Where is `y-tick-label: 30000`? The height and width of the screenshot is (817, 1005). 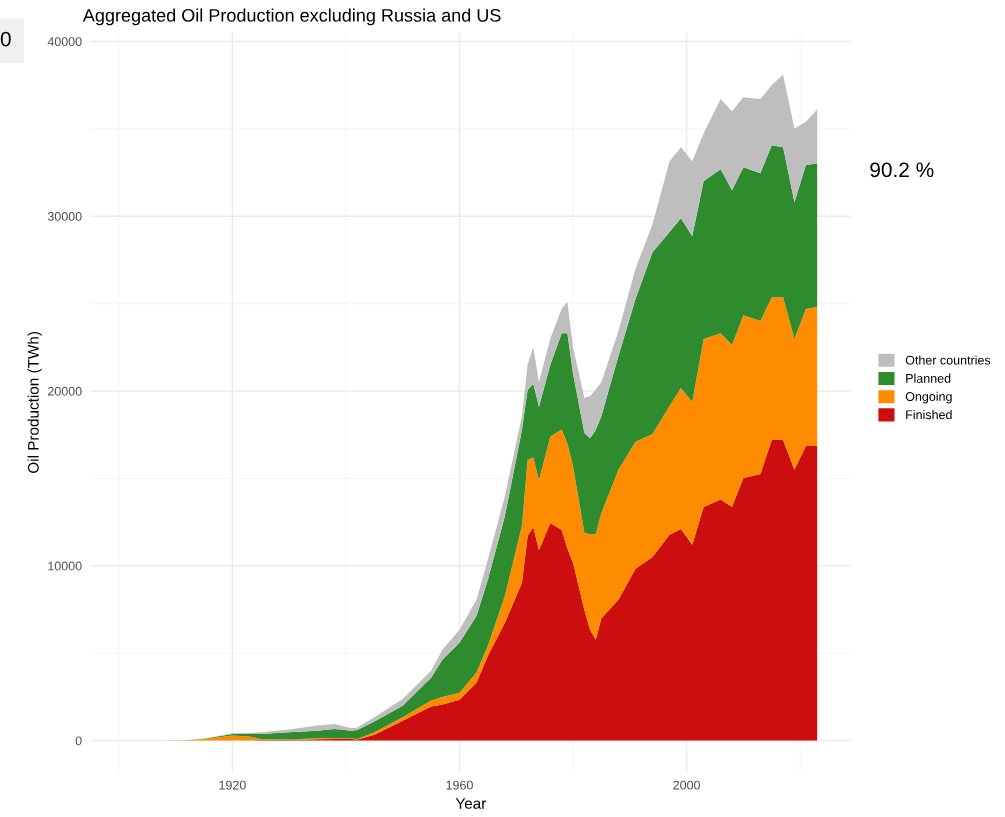 y-tick-label: 30000 is located at coordinates (64, 216).